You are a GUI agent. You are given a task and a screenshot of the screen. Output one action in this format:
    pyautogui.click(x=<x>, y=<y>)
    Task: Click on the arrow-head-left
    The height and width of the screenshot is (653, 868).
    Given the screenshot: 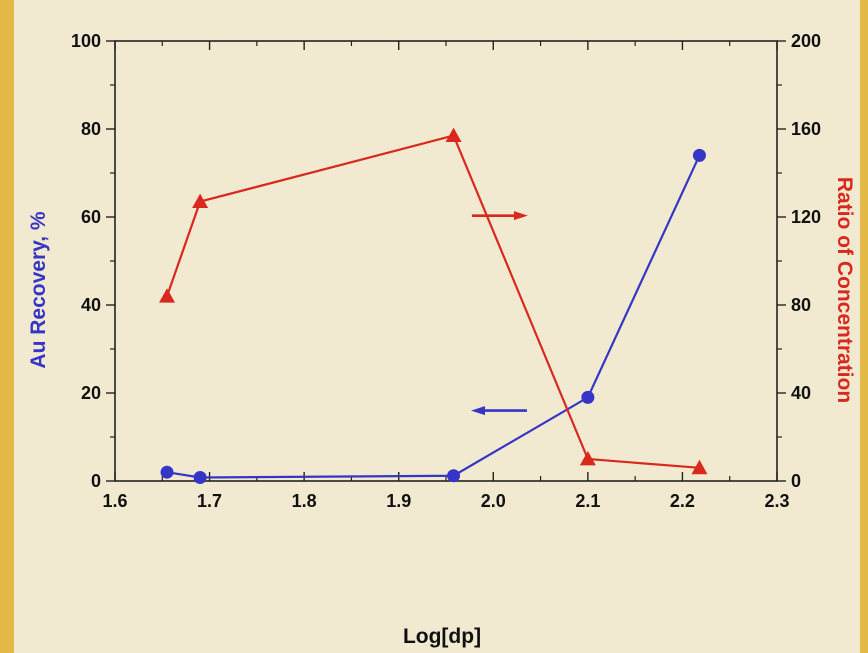 What is the action you would take?
    pyautogui.click(x=477, y=411)
    